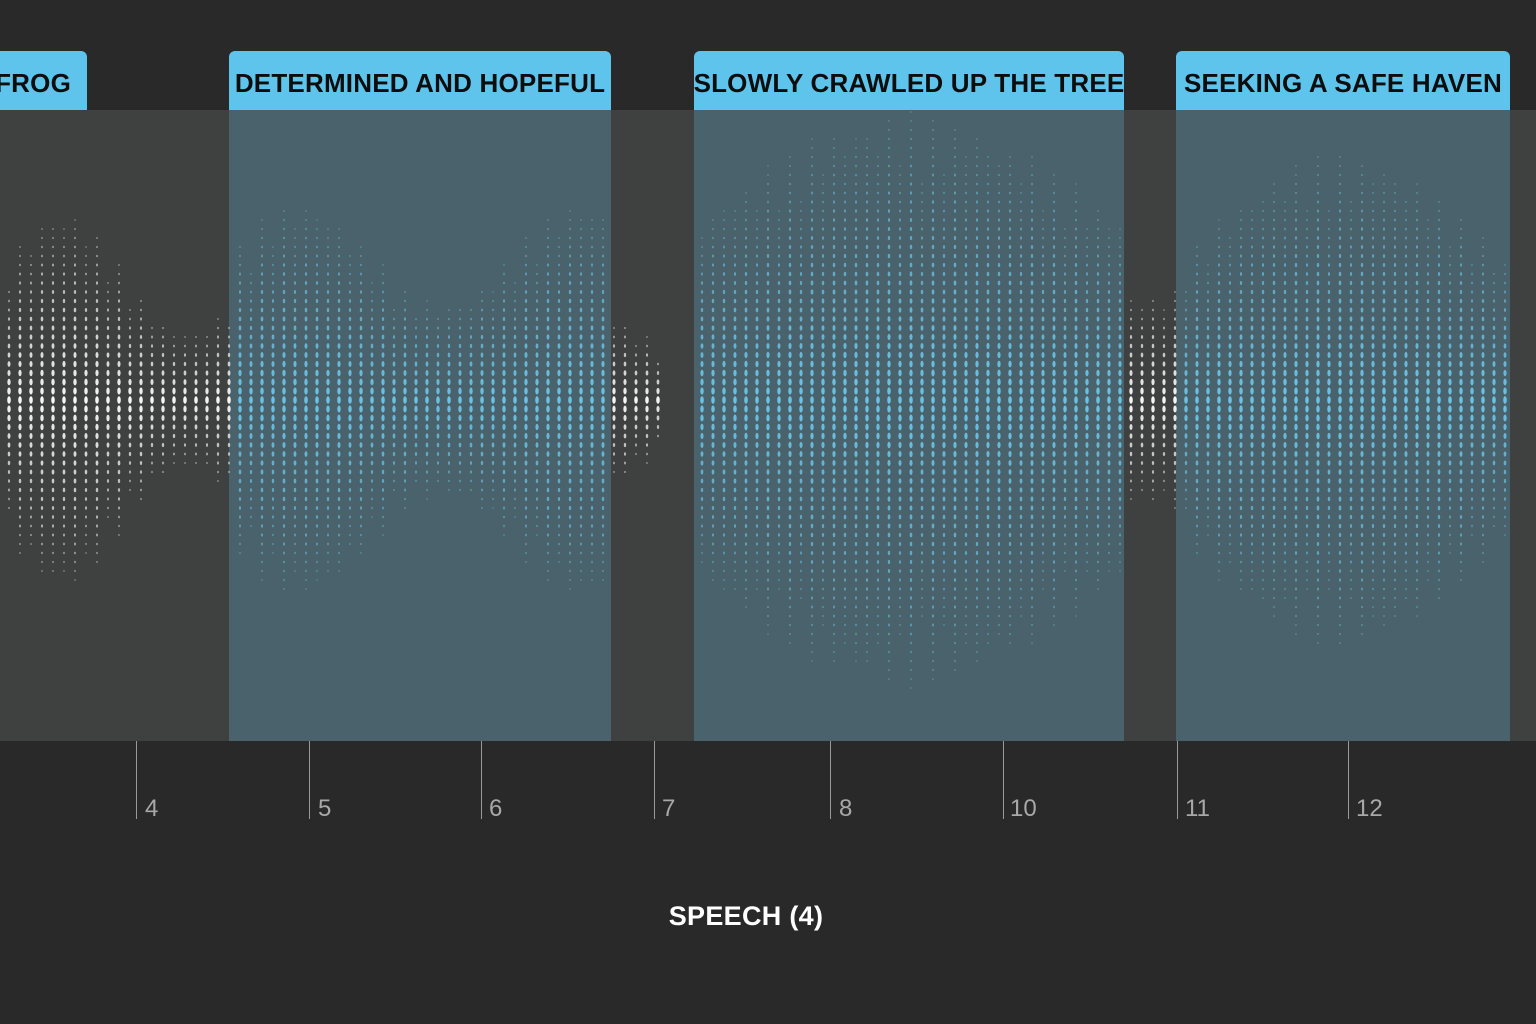 The width and height of the screenshot is (1536, 1024). Describe the element at coordinates (1343, 425) in the screenshot. I see `segment-region-seeking-a-safe-haven` at that location.